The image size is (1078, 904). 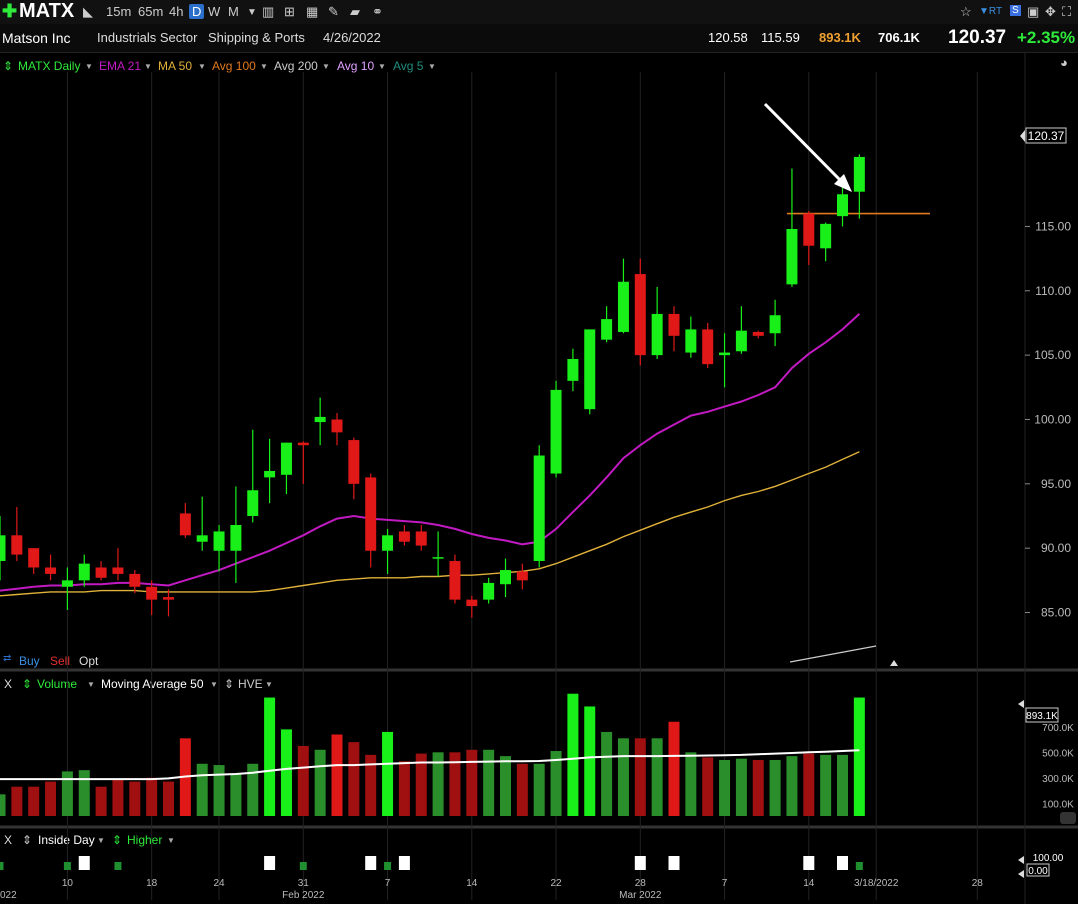 What do you see at coordinates (29, 661) in the screenshot?
I see `buy-button: Buy` at bounding box center [29, 661].